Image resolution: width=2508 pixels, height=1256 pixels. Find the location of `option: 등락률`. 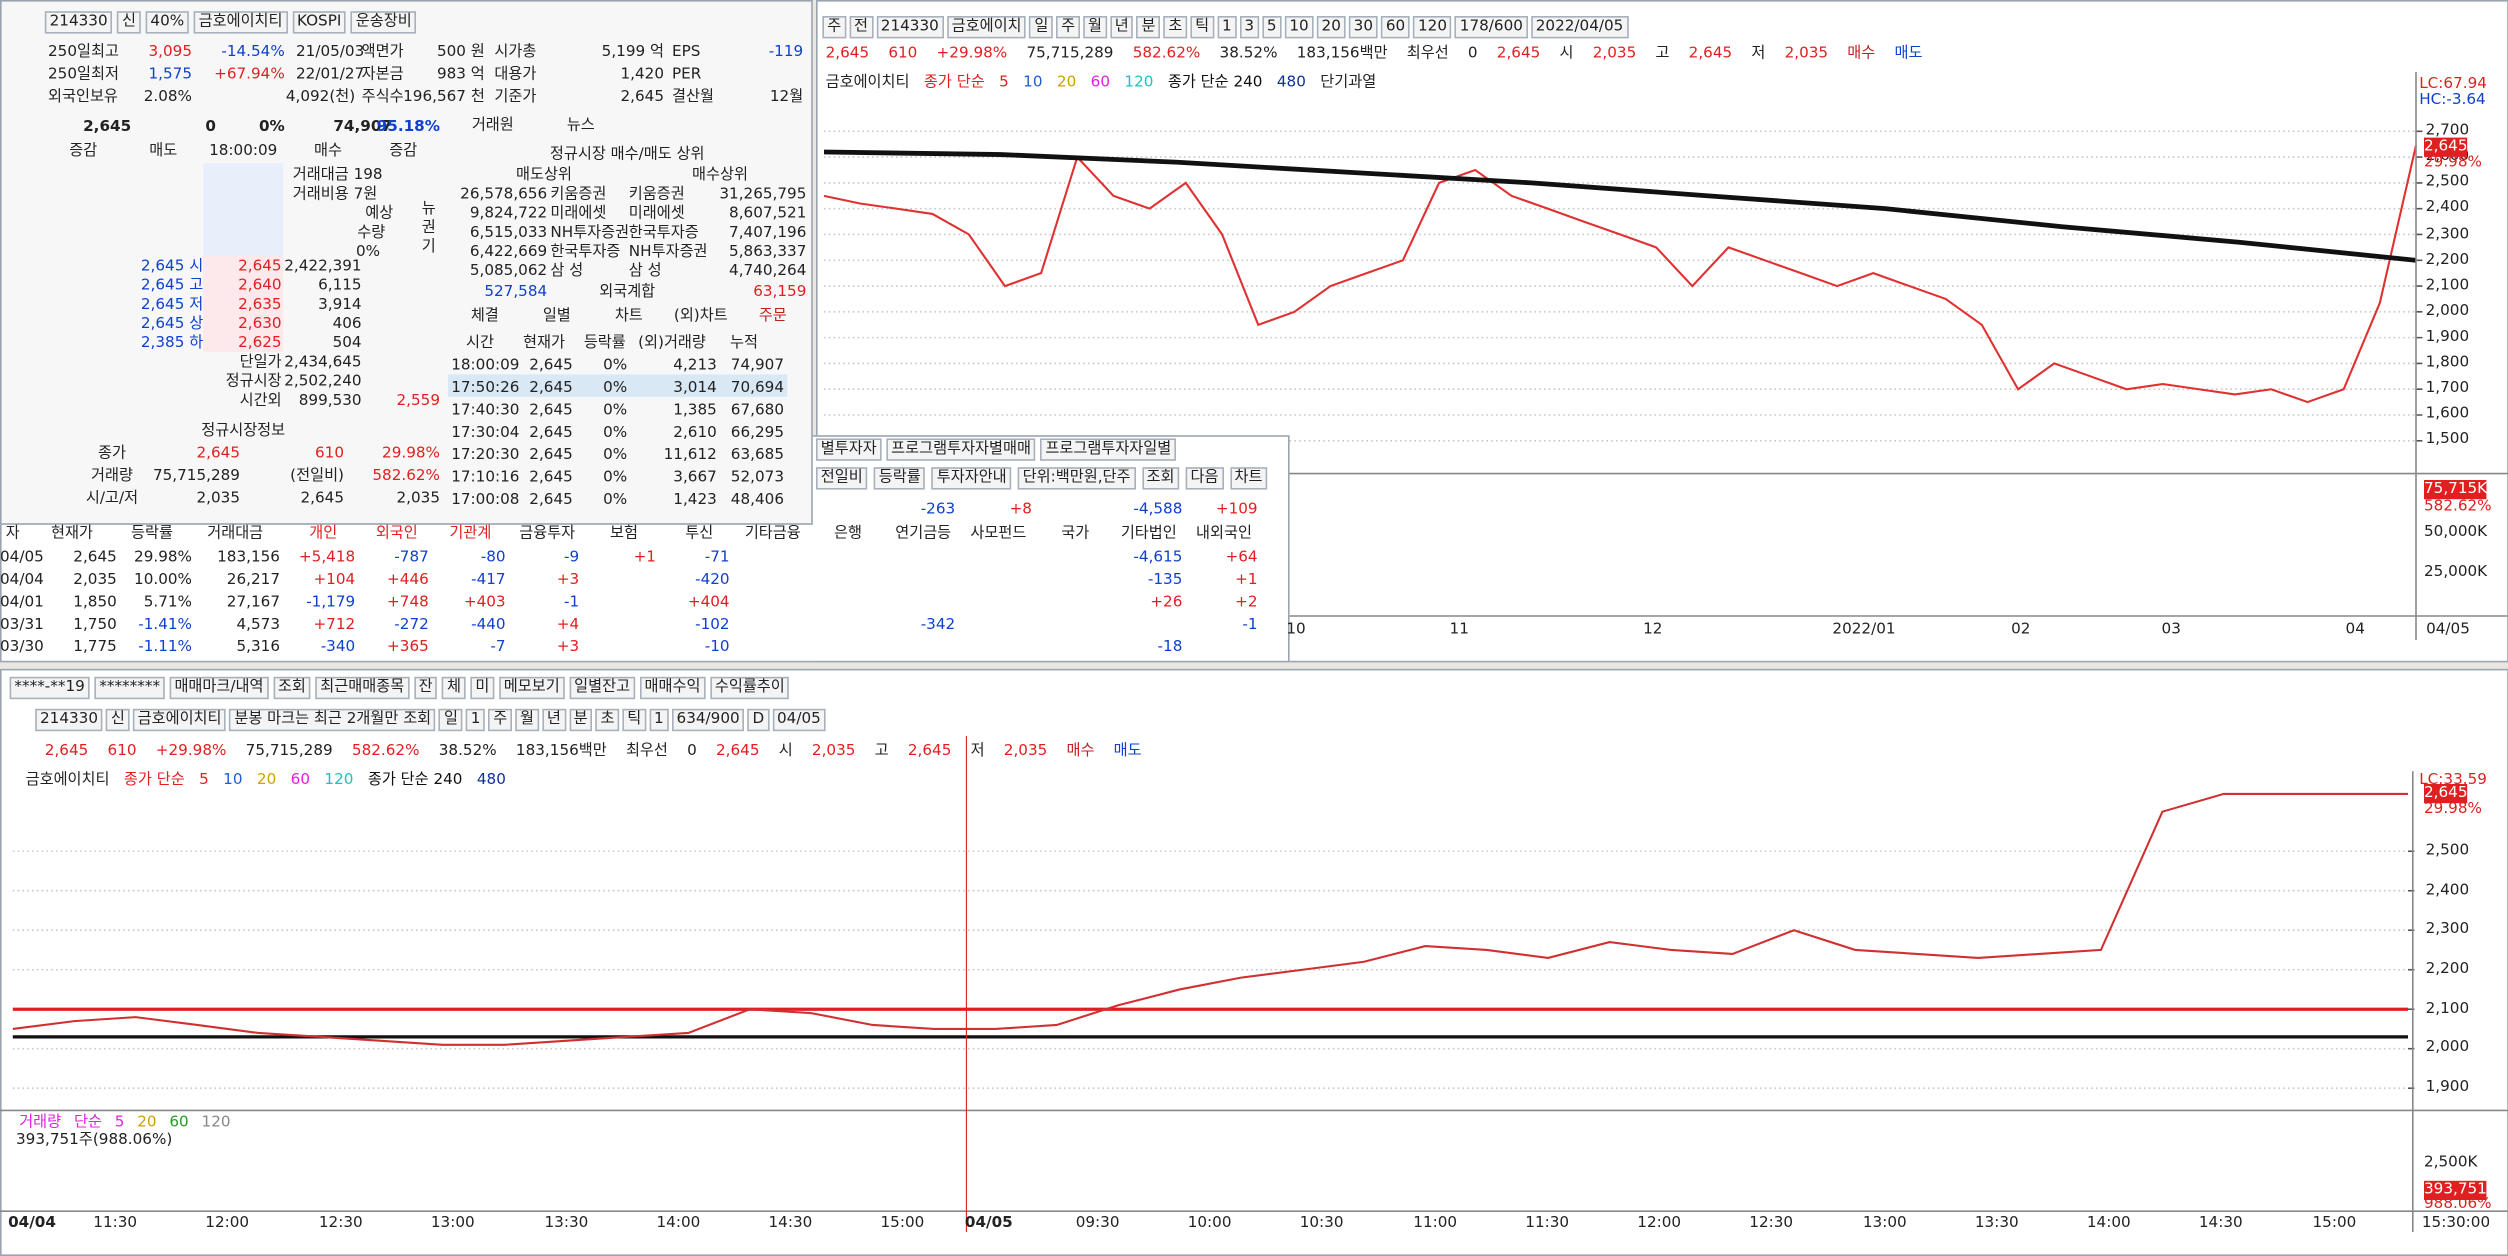

option: 등락률 is located at coordinates (899, 478).